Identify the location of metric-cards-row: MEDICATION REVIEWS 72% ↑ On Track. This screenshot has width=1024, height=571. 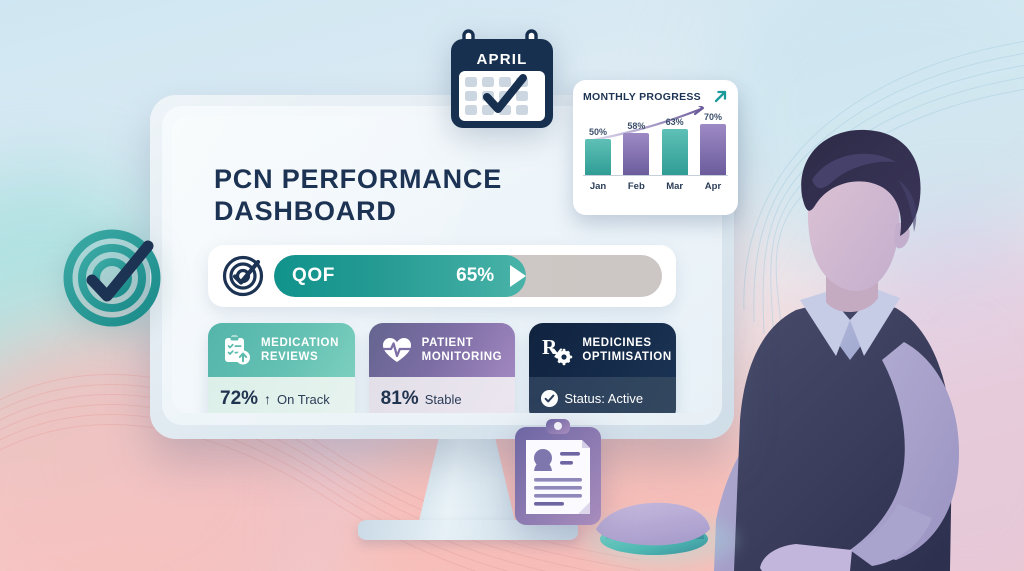
(442, 368).